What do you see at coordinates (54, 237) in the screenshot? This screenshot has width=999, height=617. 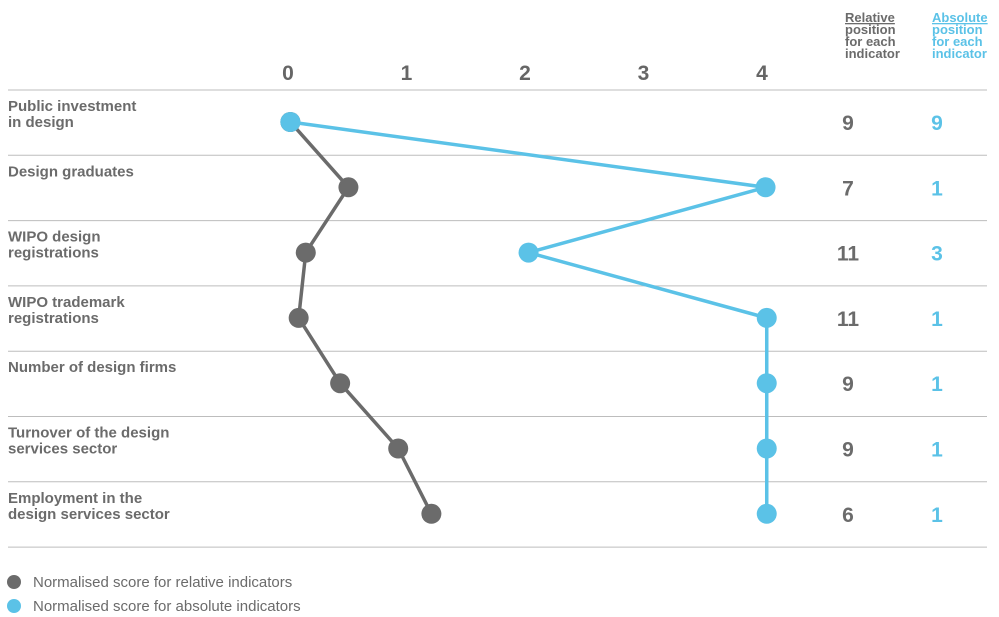 I see `category-label: WIPO design` at bounding box center [54, 237].